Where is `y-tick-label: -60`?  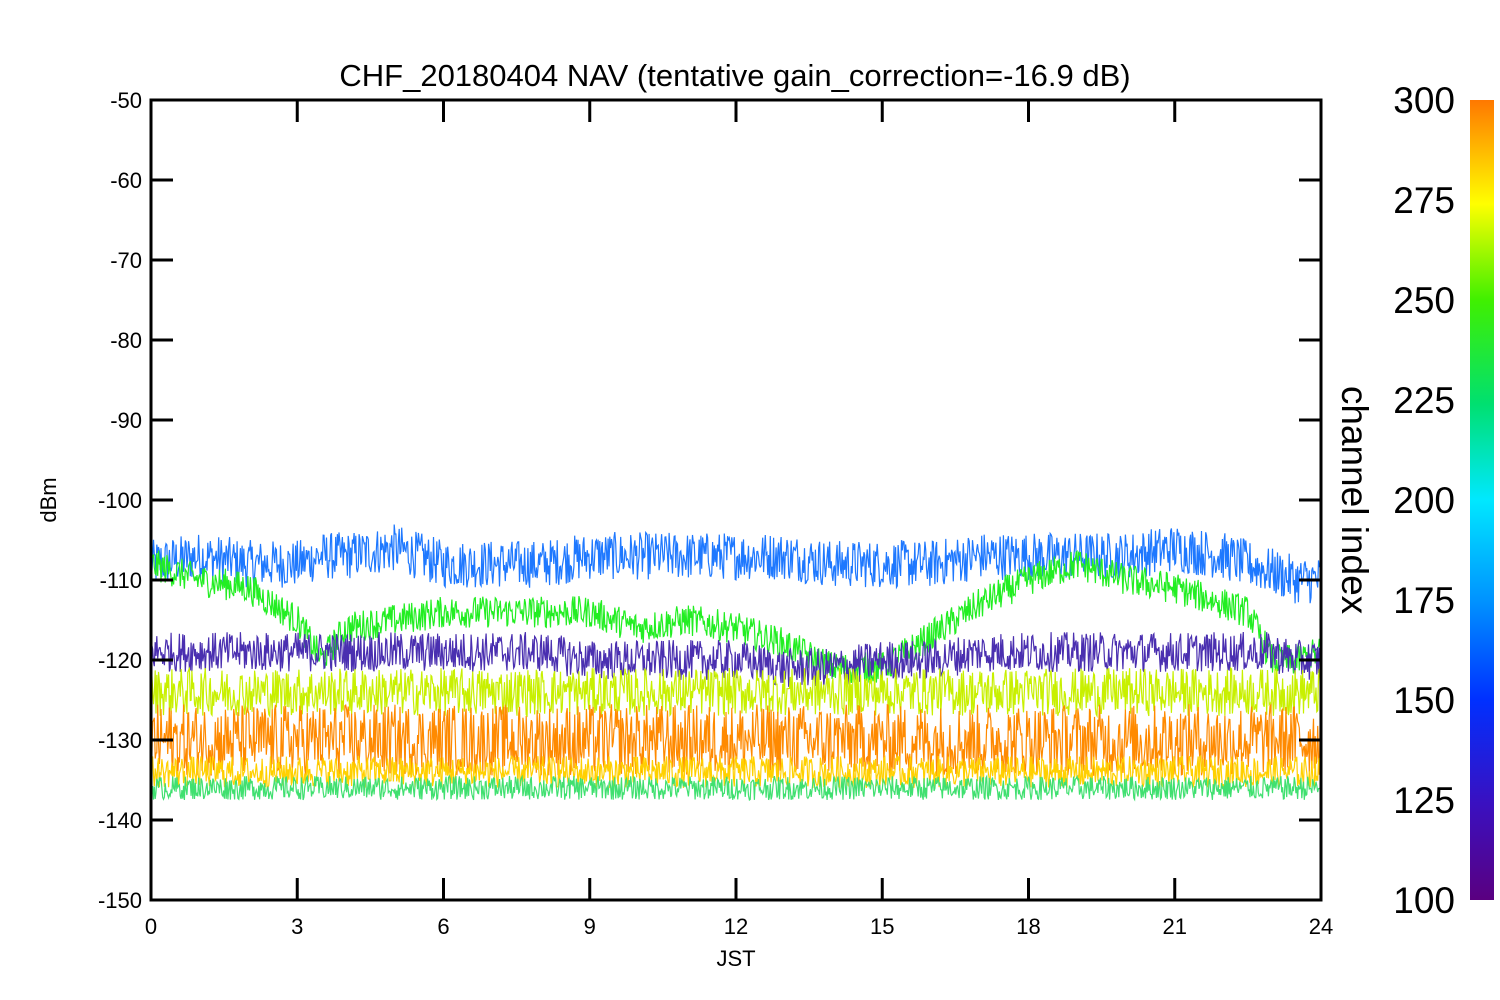 y-tick-label: -60 is located at coordinates (126, 180).